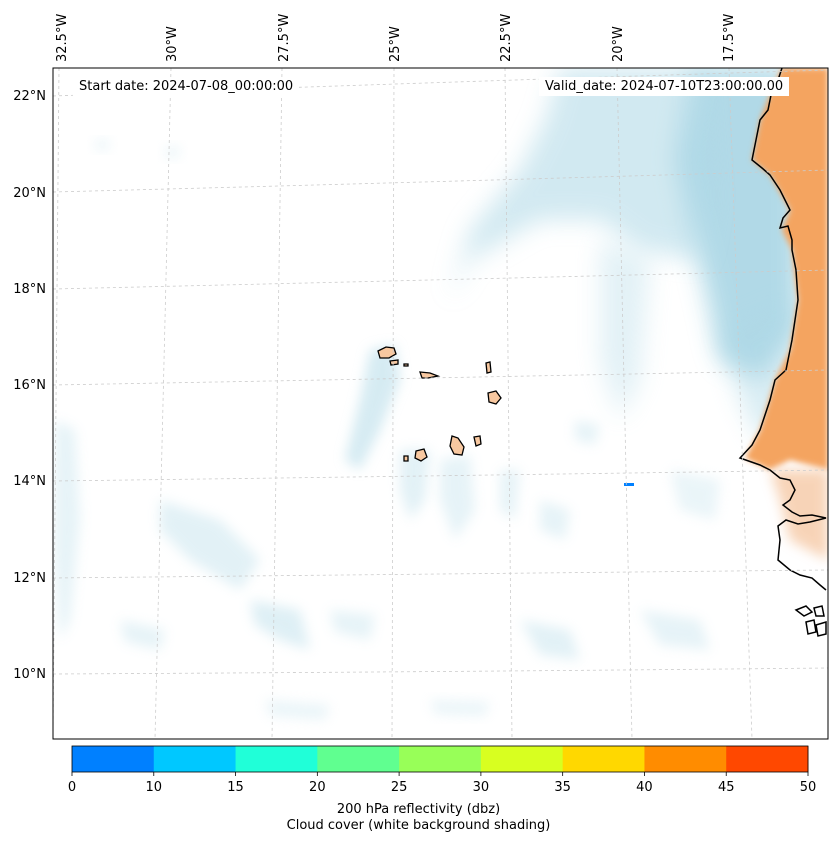 This screenshot has width=837, height=843. I want to click on latitude-label: 10°N, so click(29, 674).